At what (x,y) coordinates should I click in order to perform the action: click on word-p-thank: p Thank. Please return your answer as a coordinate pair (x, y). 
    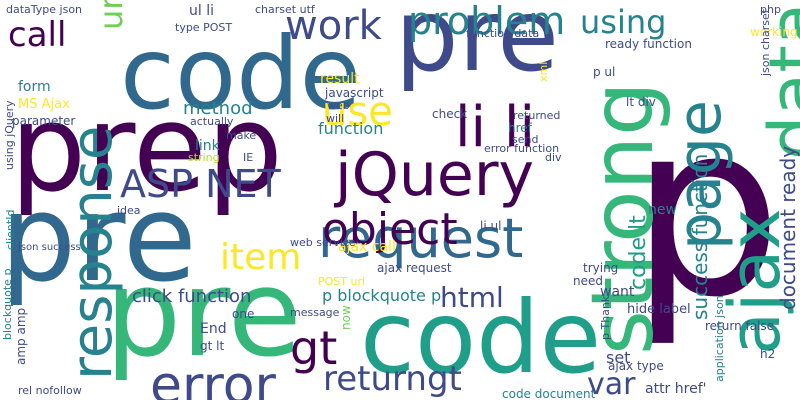
    Looking at the image, I should click on (605, 317).